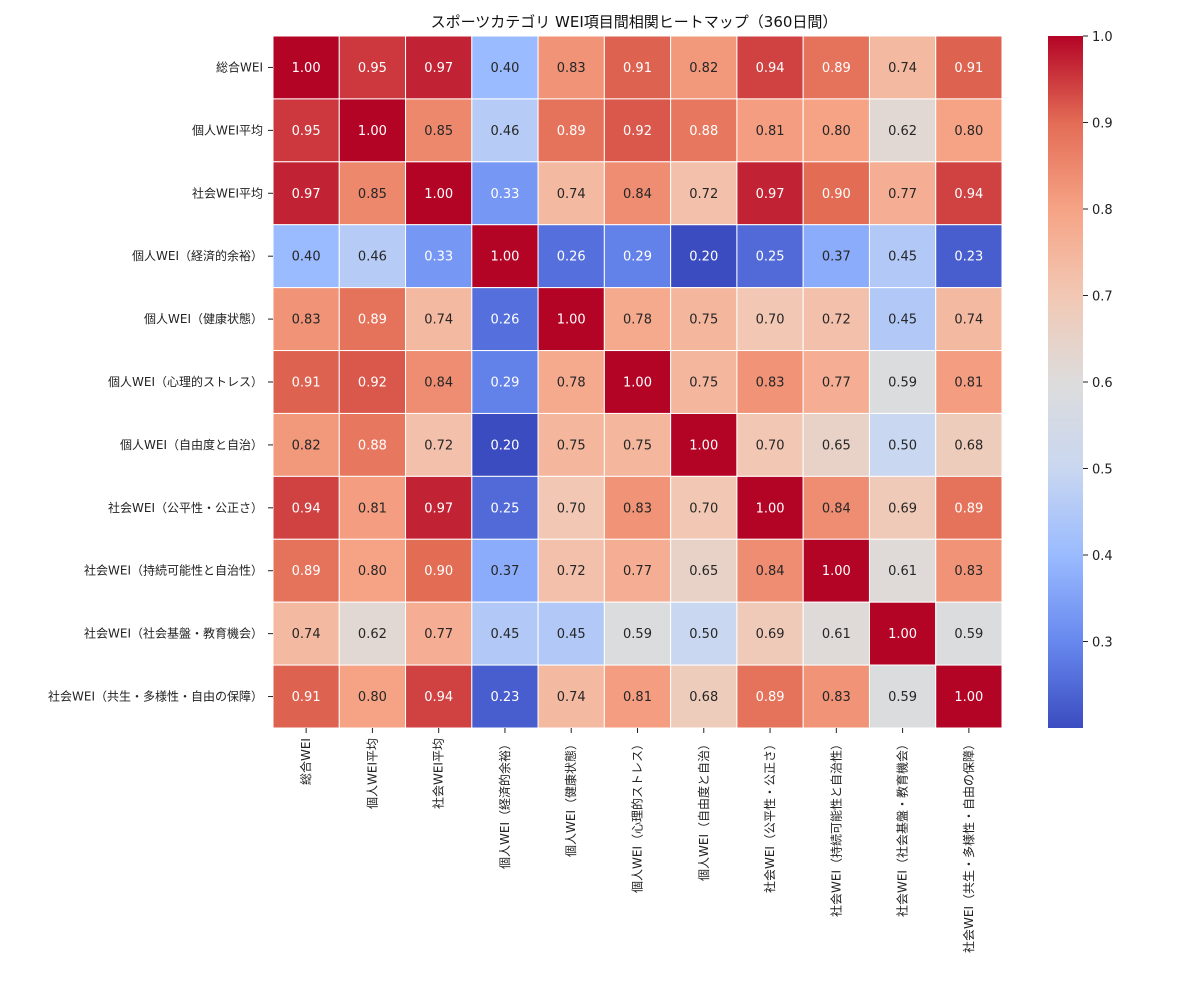 The image size is (1200, 1000). I want to click on y-tick-label: 社会WEI（持続可能性と自治性）, so click(173, 570).